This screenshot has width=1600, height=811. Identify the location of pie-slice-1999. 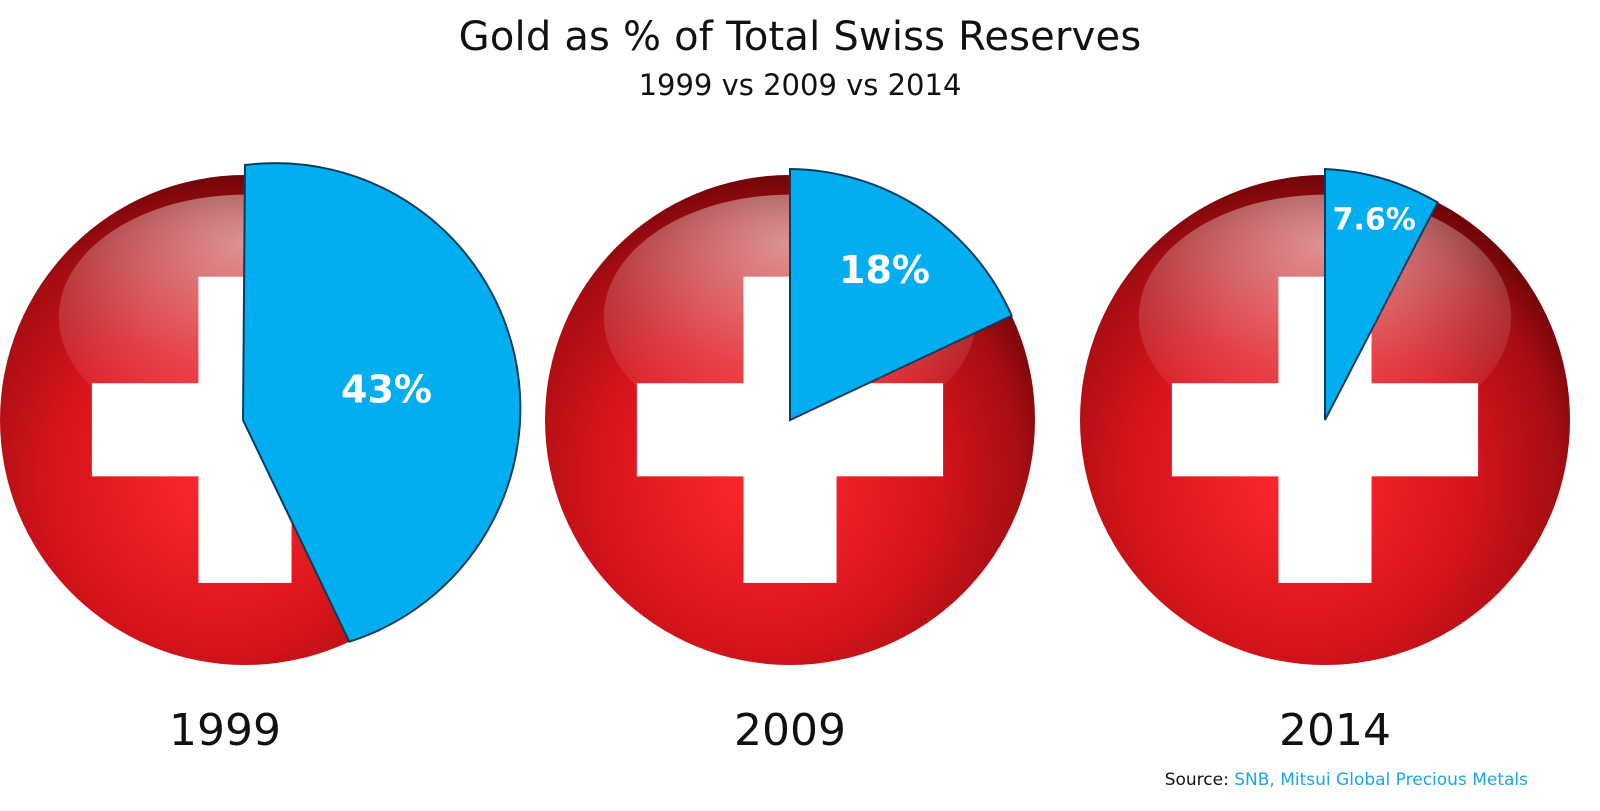
(381, 402).